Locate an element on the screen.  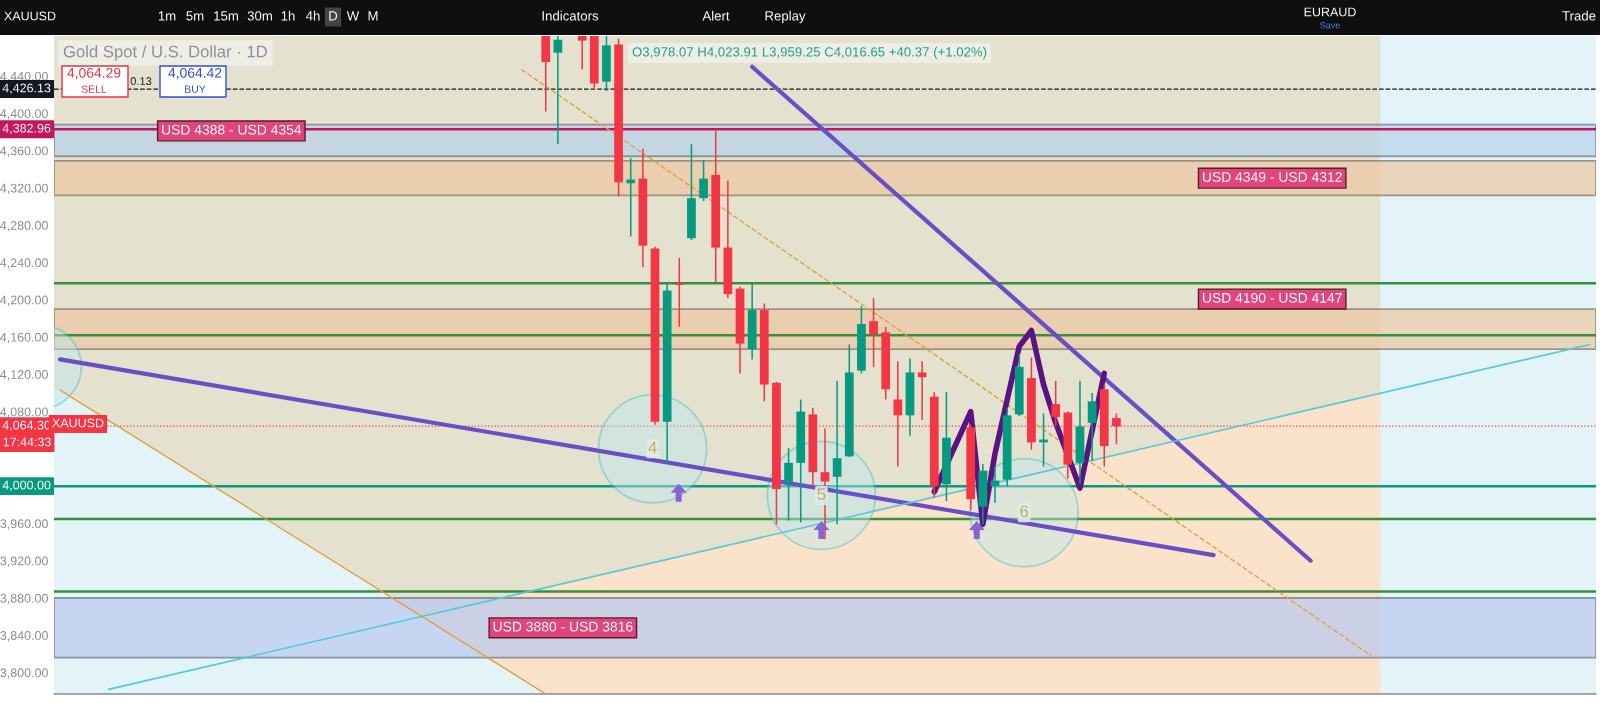
text: W is located at coordinates (353, 16).